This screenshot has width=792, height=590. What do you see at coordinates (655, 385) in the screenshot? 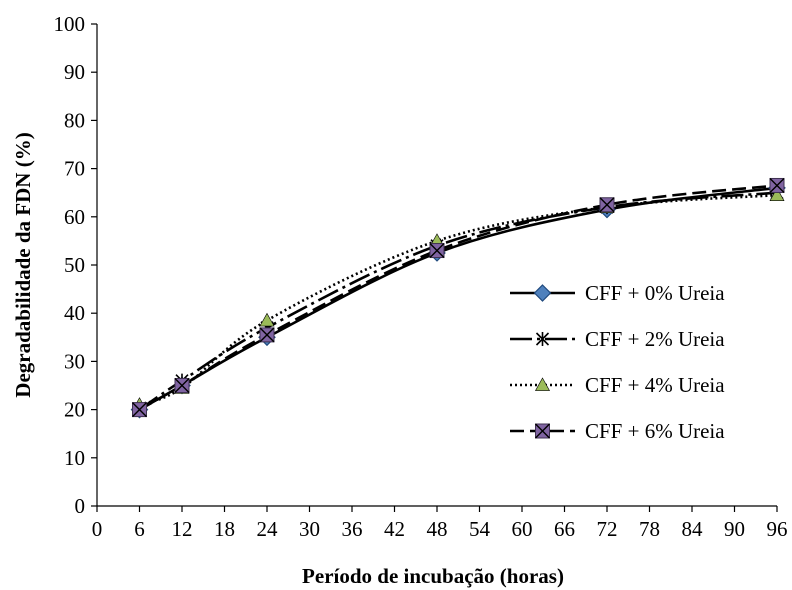
I see `legend-label: CFF + 4% Ureia` at bounding box center [655, 385].